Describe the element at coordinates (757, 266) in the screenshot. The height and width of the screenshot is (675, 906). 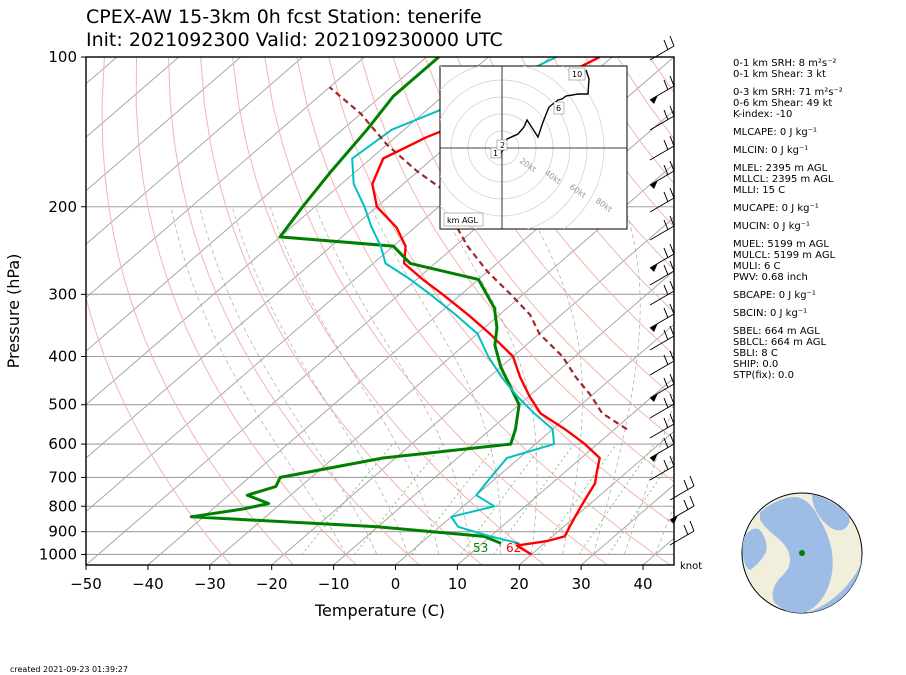
I see `index-line: MULI: 6 C` at that location.